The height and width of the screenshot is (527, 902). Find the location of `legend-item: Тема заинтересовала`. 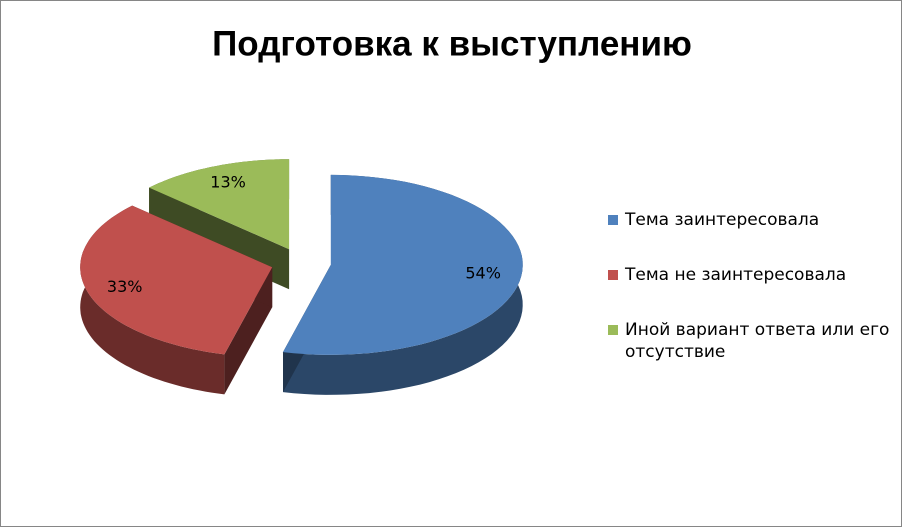

legend-item: Тема заинтересовала is located at coordinates (750, 220).